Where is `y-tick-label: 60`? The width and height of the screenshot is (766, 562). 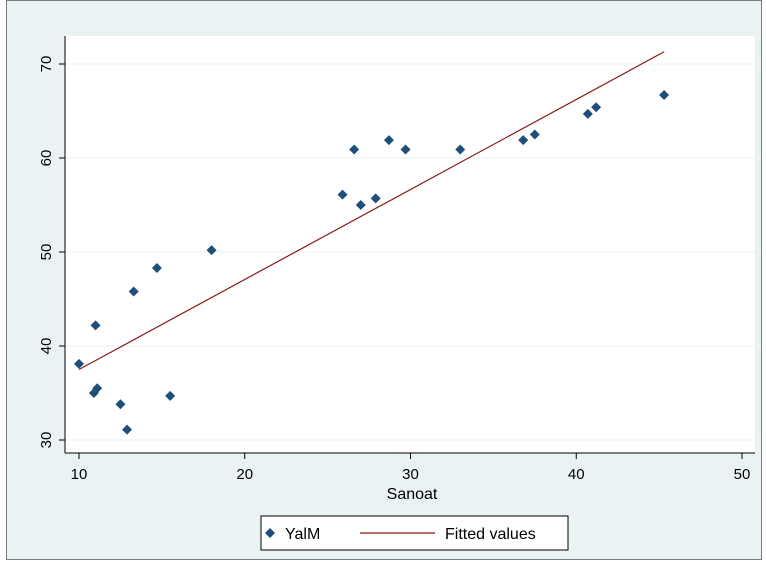 y-tick-label: 60 is located at coordinates (46, 158).